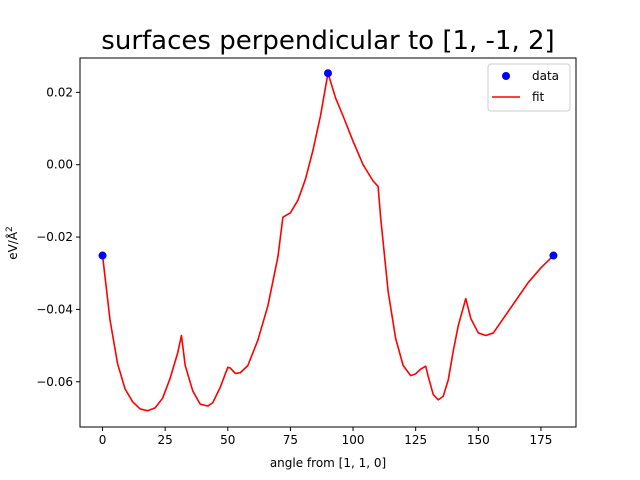  Describe the element at coordinates (10, 229) in the screenshot. I see `y-axis-label-superscript: 2` at that location.